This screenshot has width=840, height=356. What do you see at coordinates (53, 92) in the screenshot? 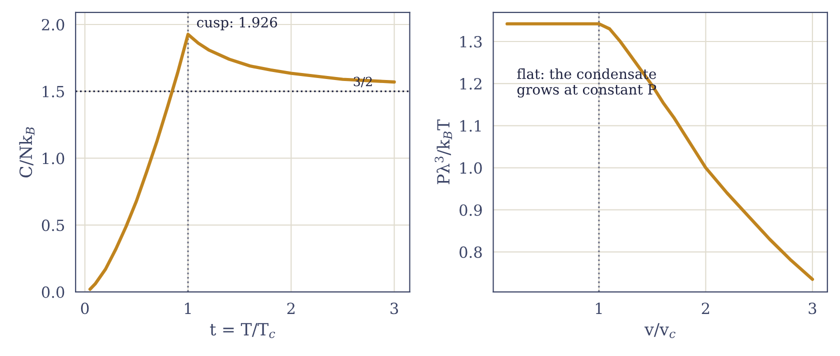
I see `y-tick-label: 1.5` at bounding box center [53, 92].